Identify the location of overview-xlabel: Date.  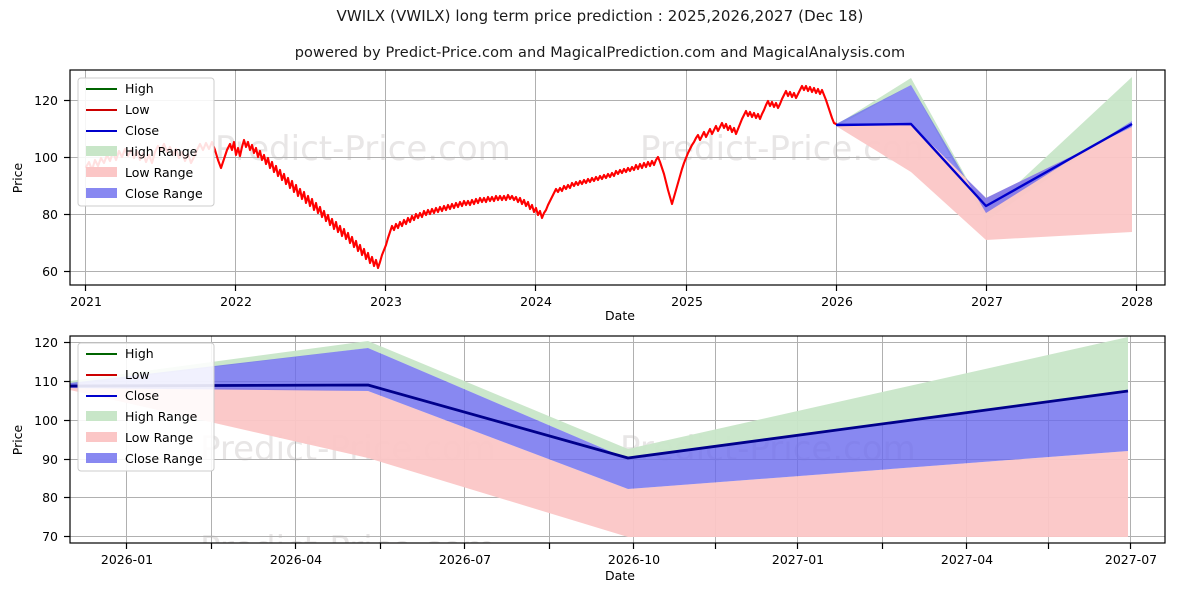
(620, 315).